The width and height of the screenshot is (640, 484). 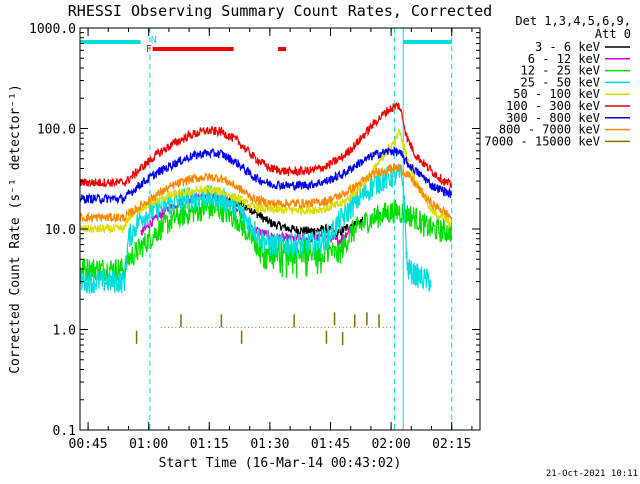 What do you see at coordinates (148, 444) in the screenshot?
I see `x-tick-label: 01:00` at bounding box center [148, 444].